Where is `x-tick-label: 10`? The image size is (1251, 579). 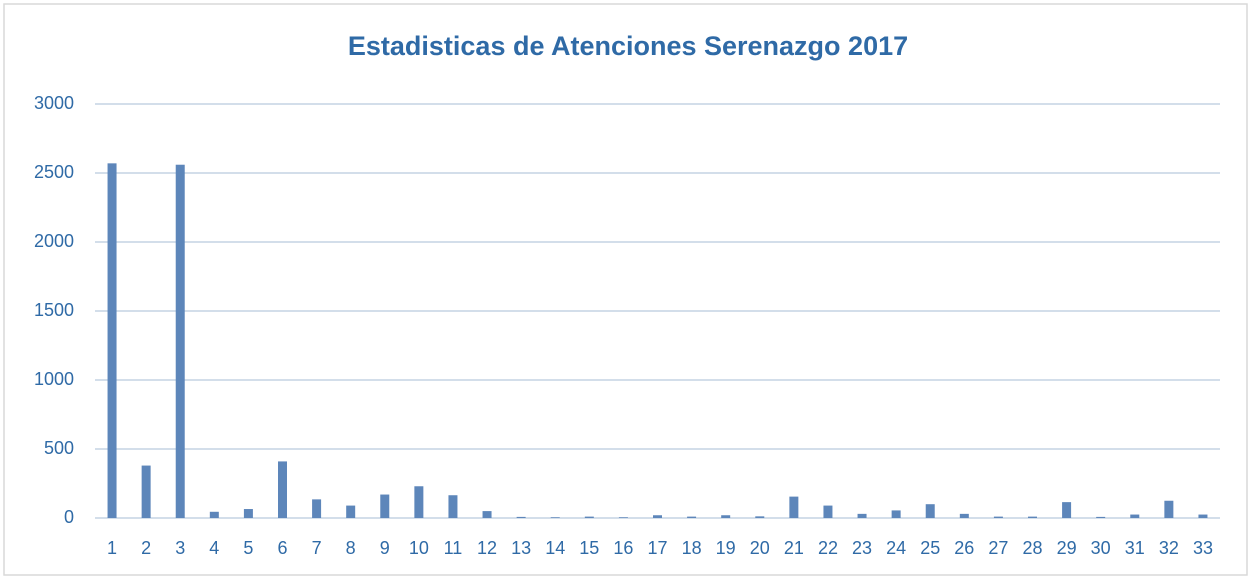
x-tick-label: 10 is located at coordinates (419, 548).